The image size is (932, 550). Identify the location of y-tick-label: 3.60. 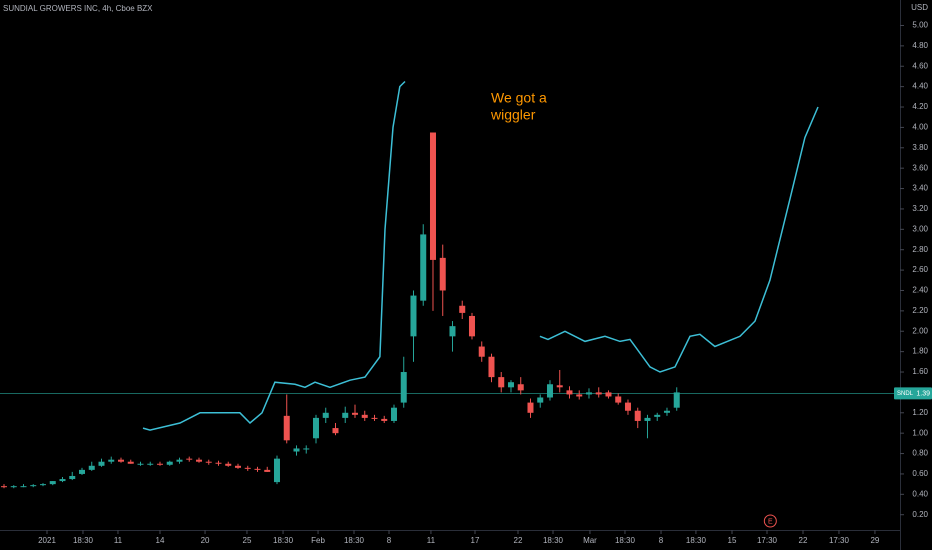
(920, 167).